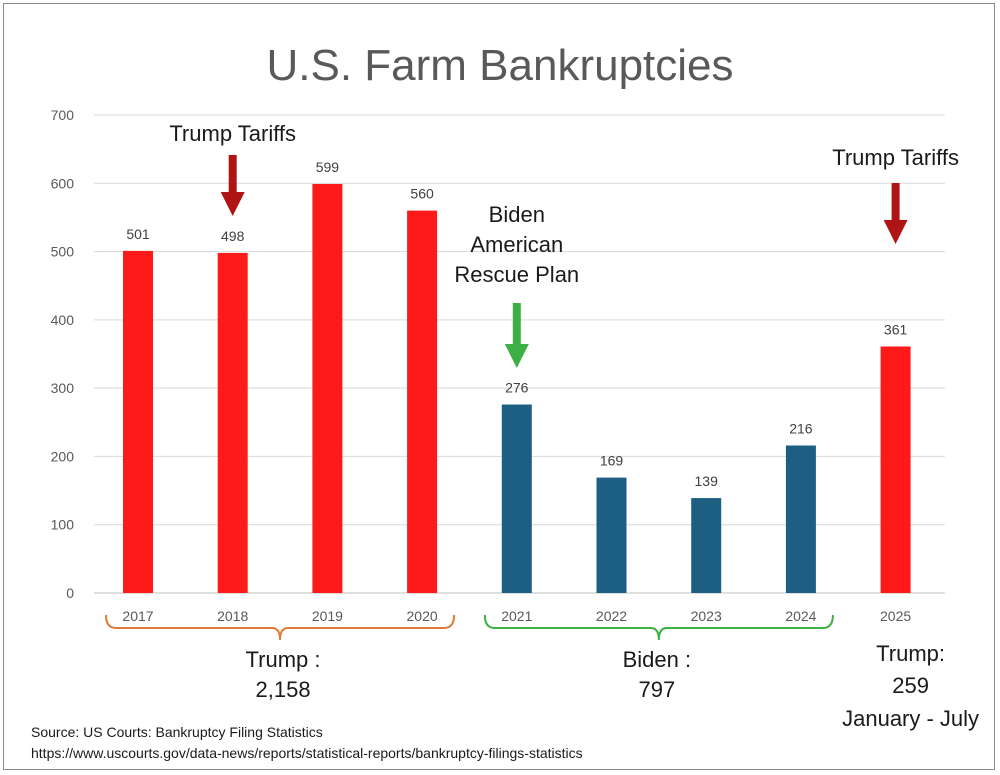 This screenshot has width=1000, height=775. What do you see at coordinates (327, 388) in the screenshot?
I see `bar-2019` at bounding box center [327, 388].